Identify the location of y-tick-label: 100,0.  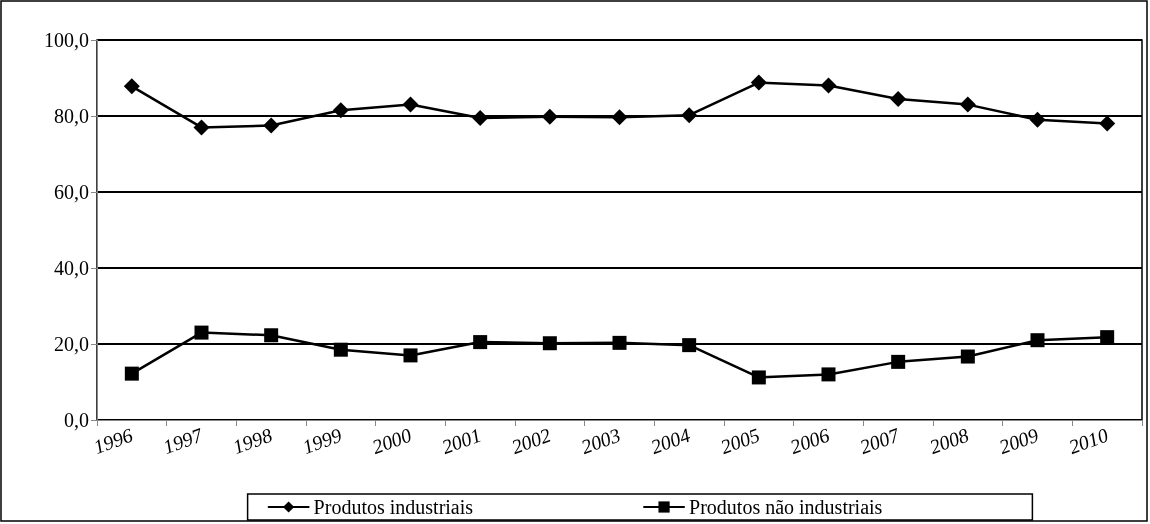
(66, 40).